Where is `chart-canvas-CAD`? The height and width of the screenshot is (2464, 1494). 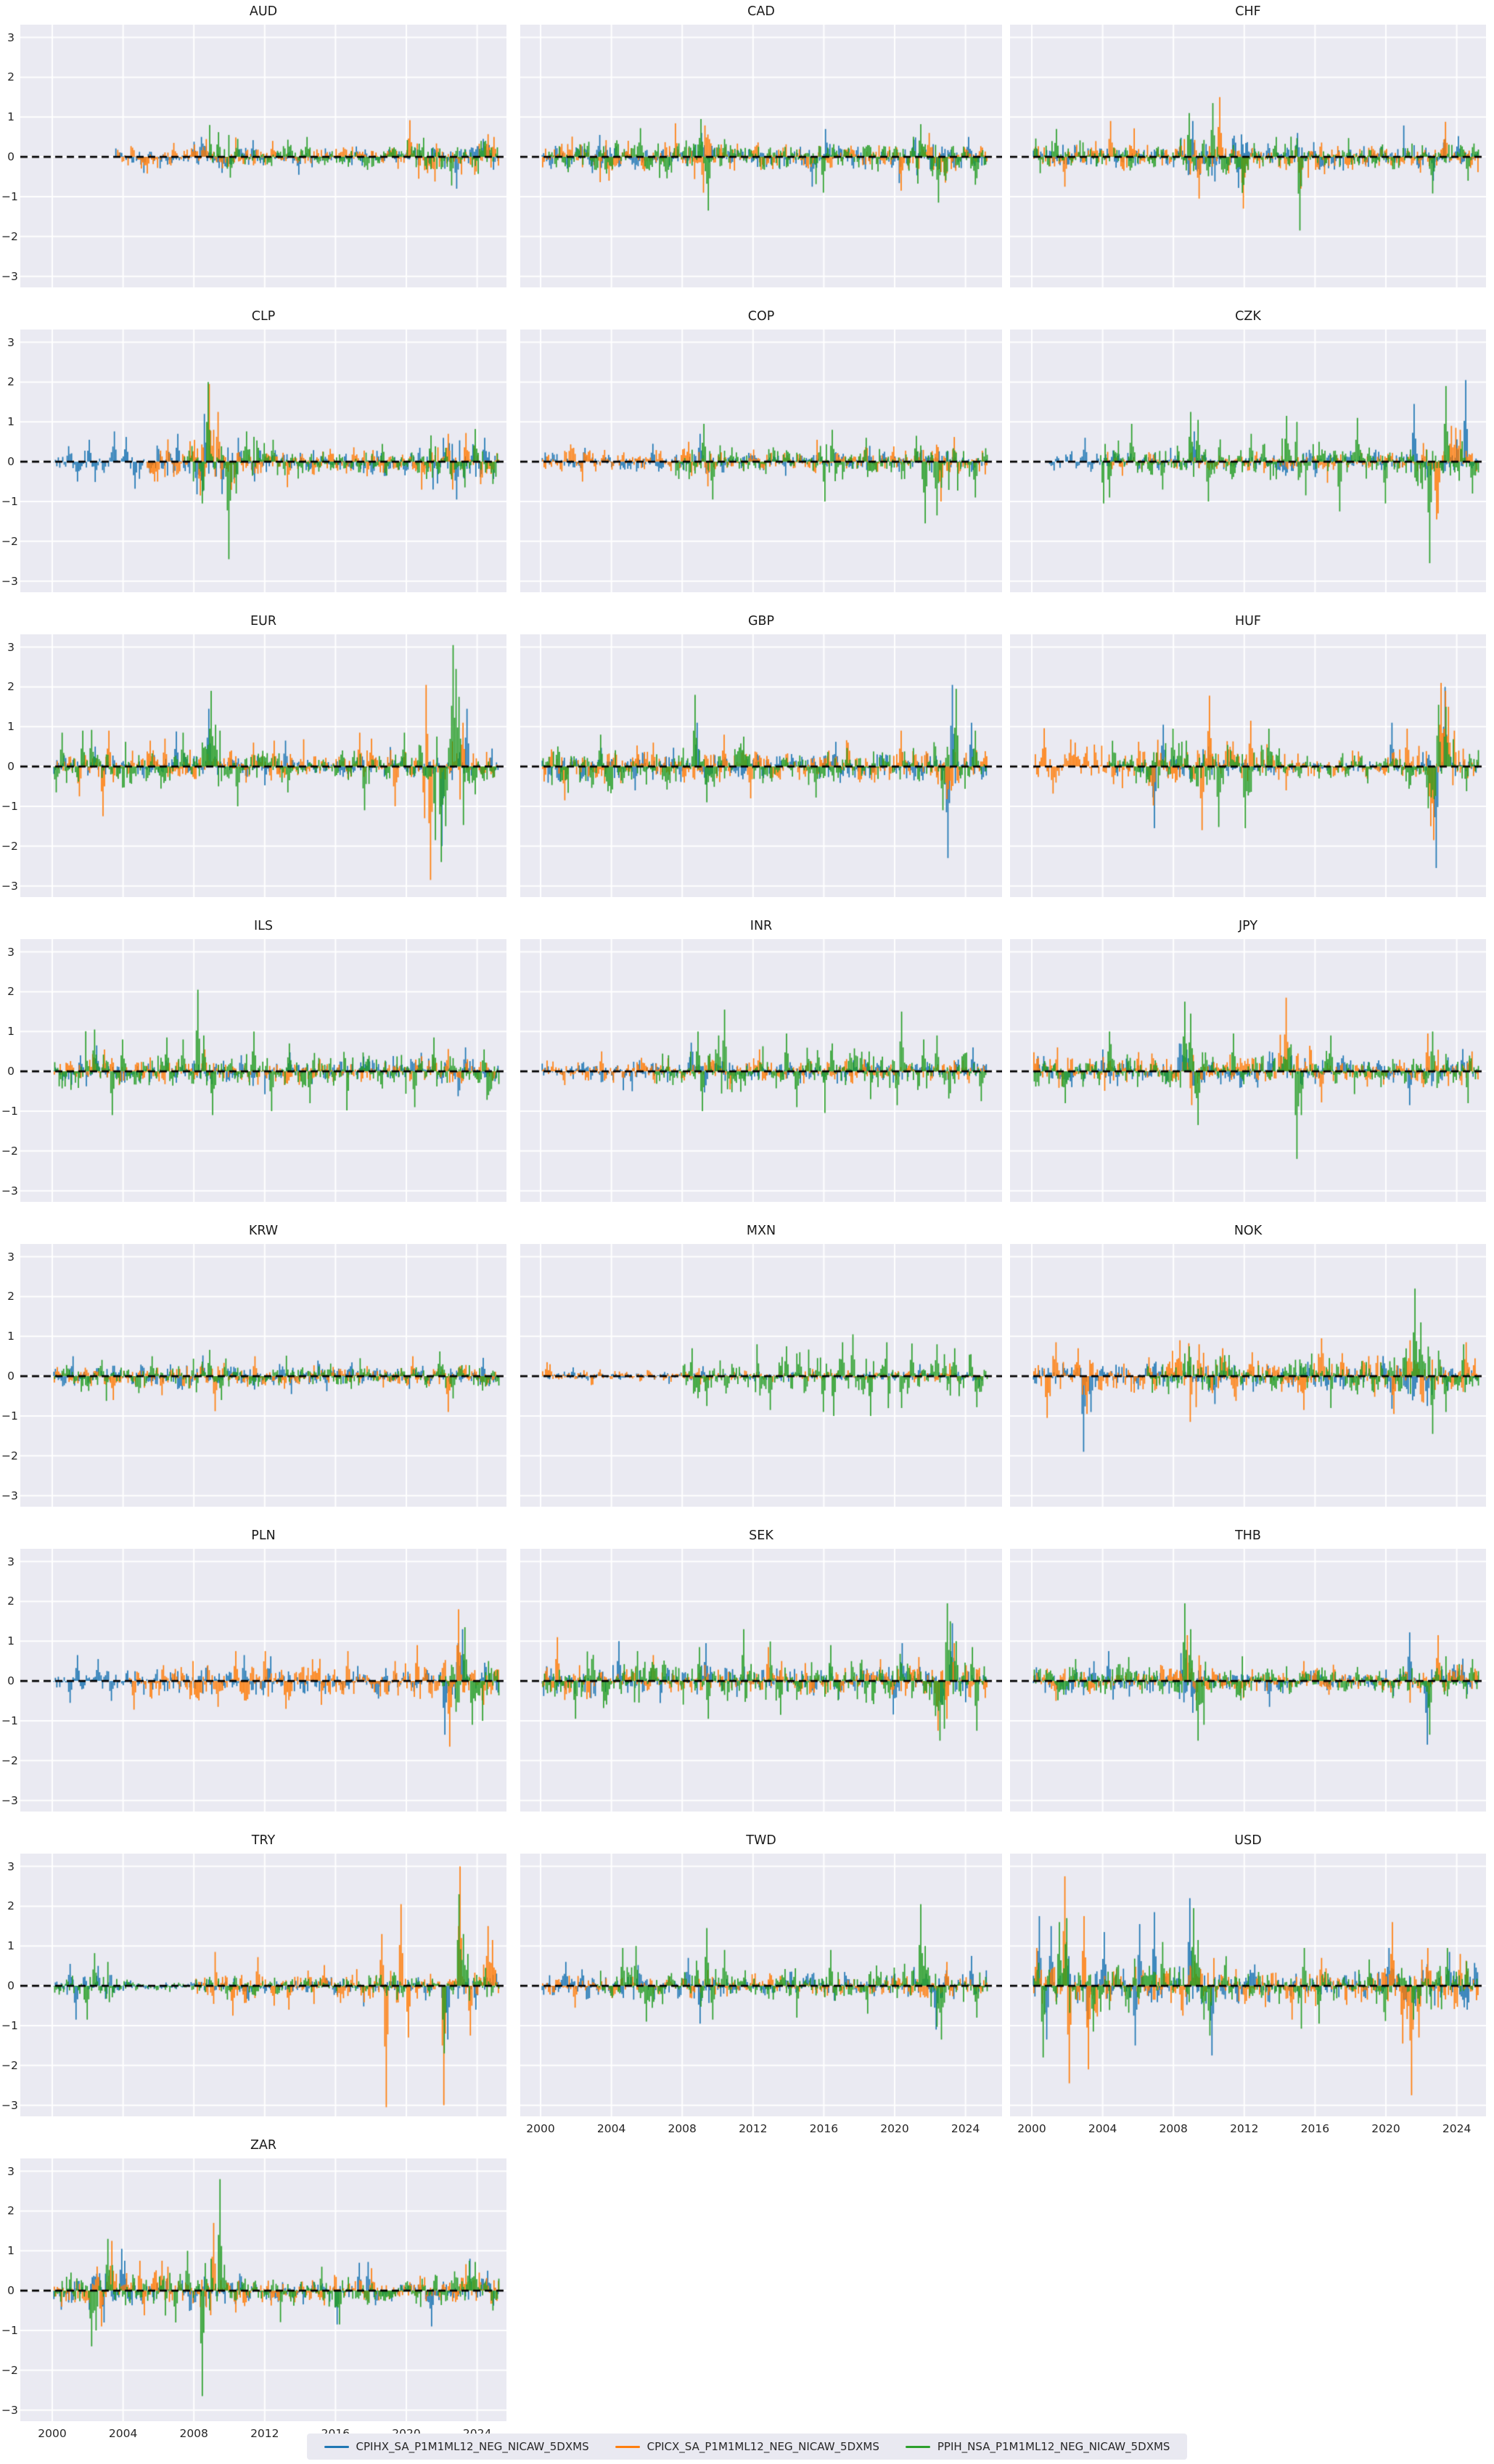 chart-canvas-CAD is located at coordinates (761, 156).